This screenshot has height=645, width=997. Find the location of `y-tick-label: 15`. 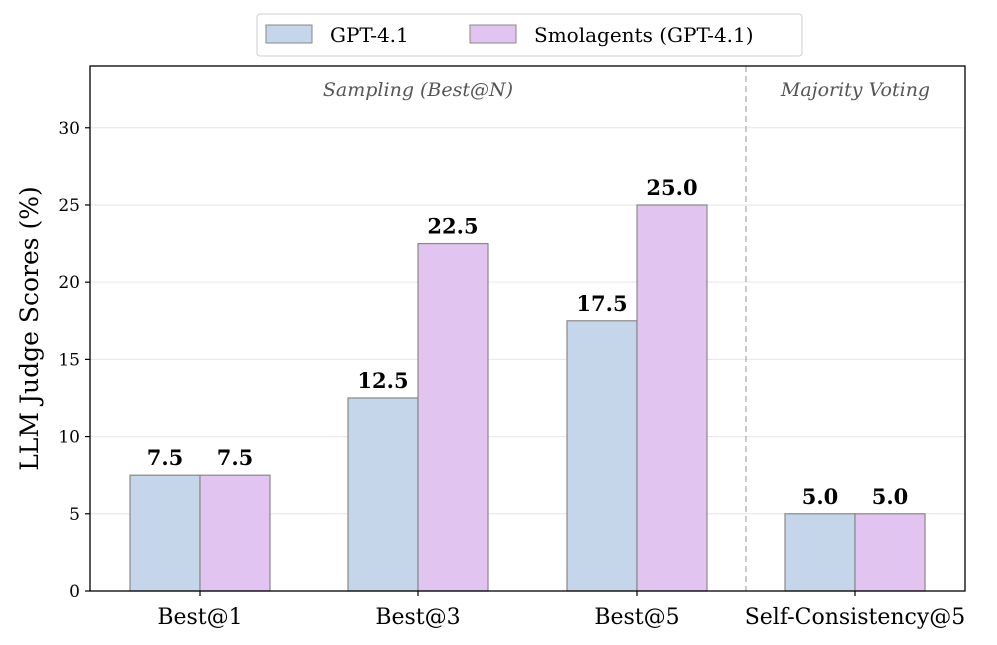

y-tick-label: 15 is located at coordinates (69, 360).